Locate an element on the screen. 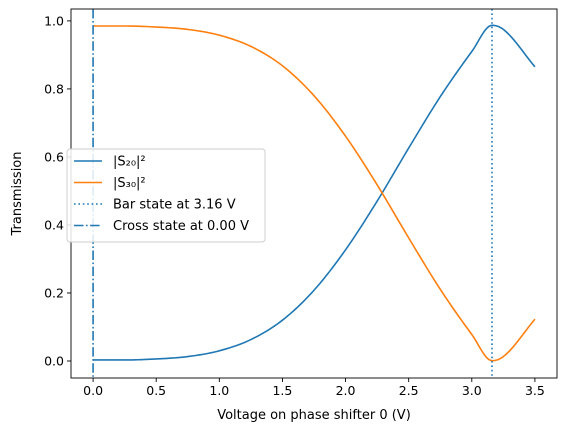 This screenshot has width=567, height=432. x-tick-label-1: 0.5 is located at coordinates (156, 390).